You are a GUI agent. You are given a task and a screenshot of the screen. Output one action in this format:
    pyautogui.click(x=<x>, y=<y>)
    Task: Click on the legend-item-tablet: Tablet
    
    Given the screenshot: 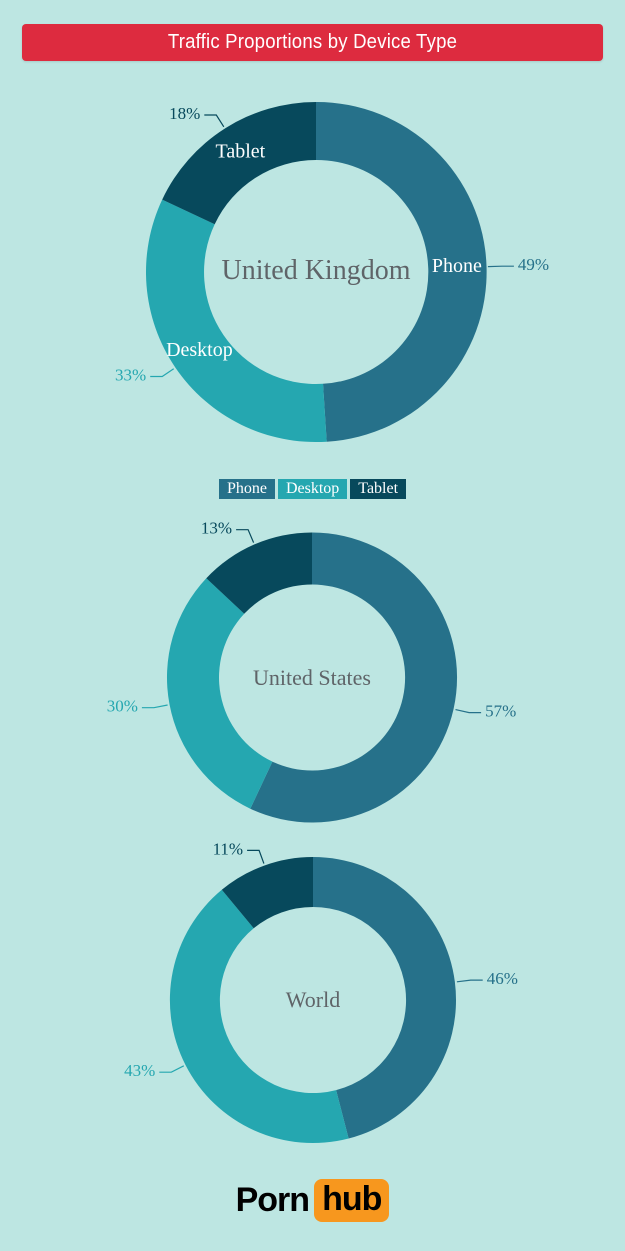 What is the action you would take?
    pyautogui.click(x=378, y=489)
    